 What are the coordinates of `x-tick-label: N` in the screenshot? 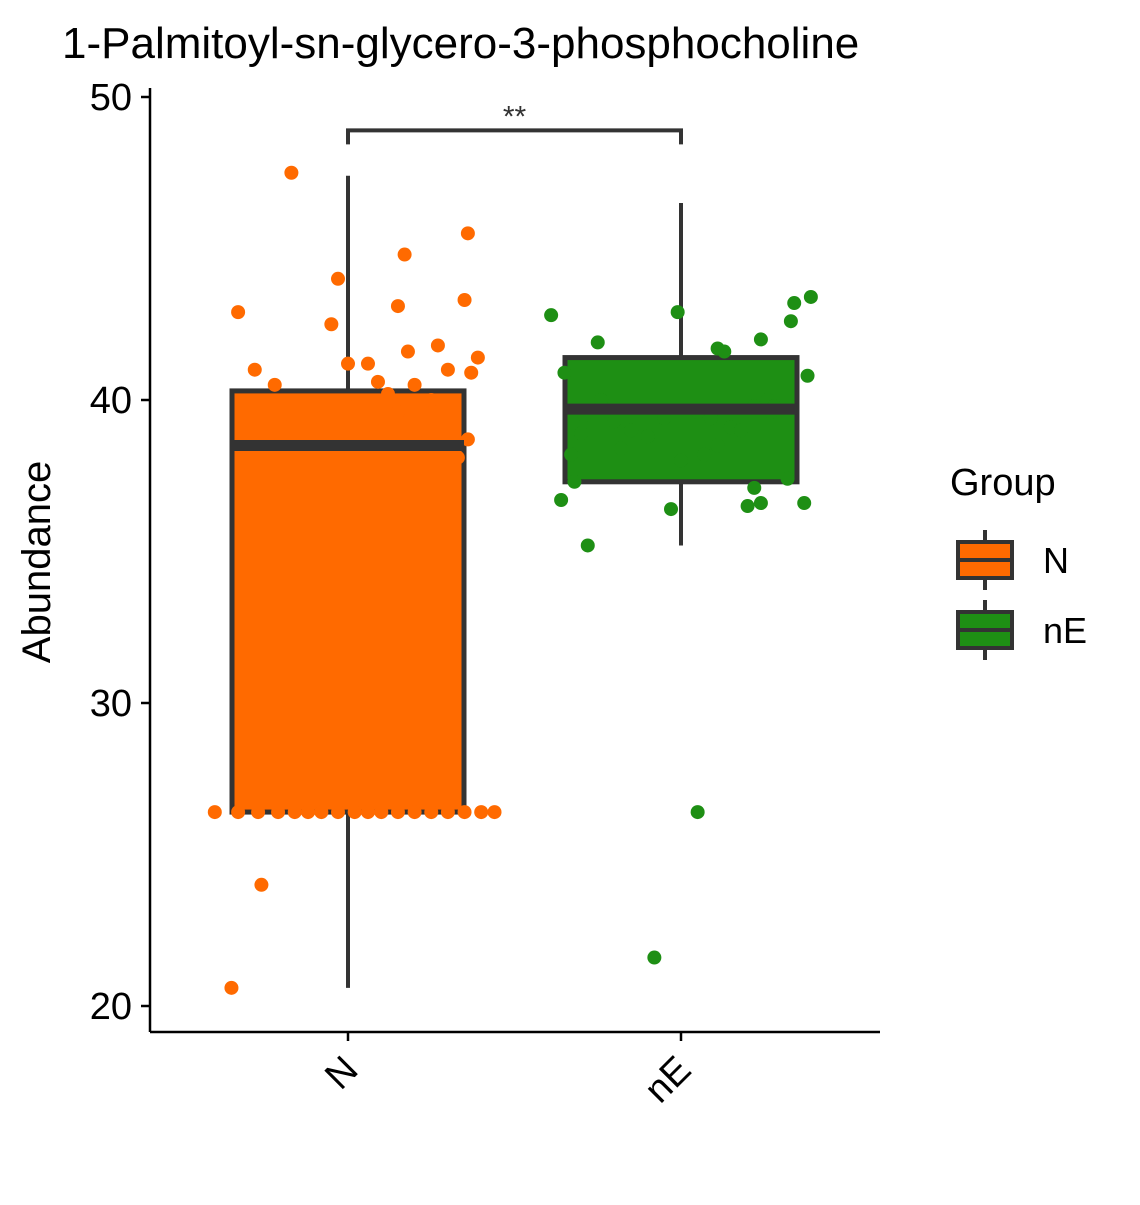 It's located at (341, 1073).